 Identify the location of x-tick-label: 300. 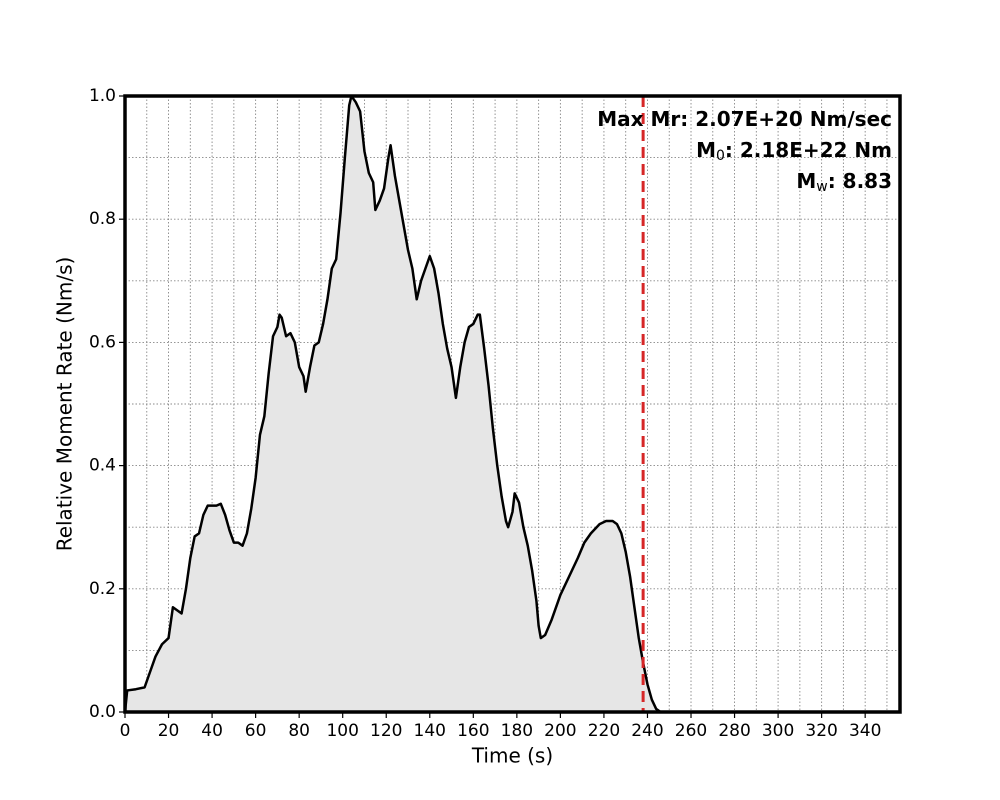
(778, 731).